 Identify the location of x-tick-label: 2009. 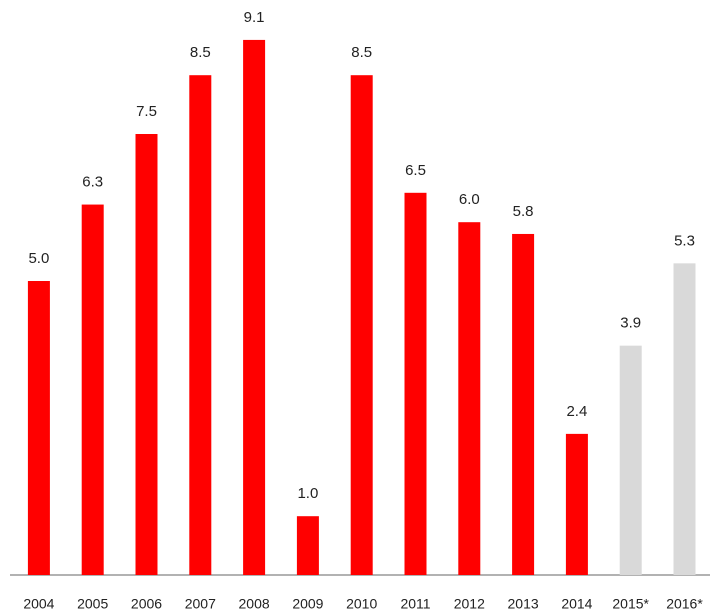
(307, 604).